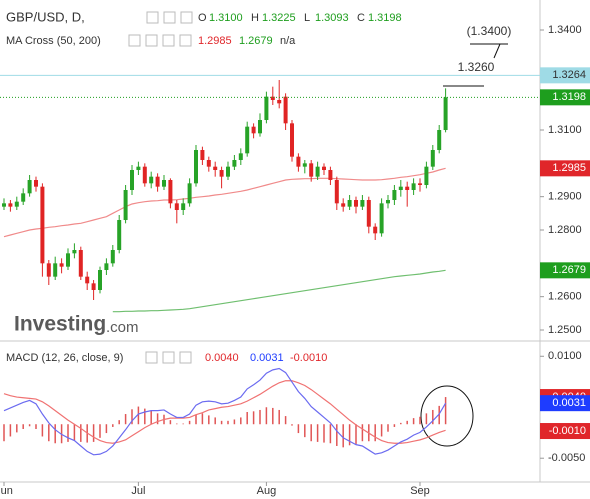 The height and width of the screenshot is (499, 590). What do you see at coordinates (476, 67) in the screenshot?
I see `annotation: 1.3260` at bounding box center [476, 67].